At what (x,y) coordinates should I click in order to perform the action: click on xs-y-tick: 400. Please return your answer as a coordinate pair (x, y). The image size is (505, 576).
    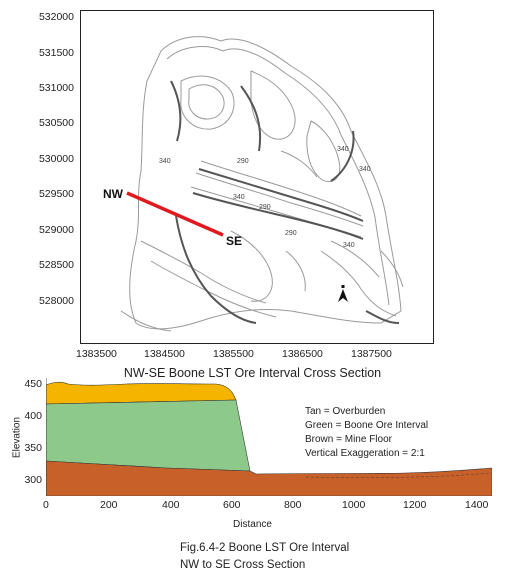
    Looking at the image, I should click on (33, 416).